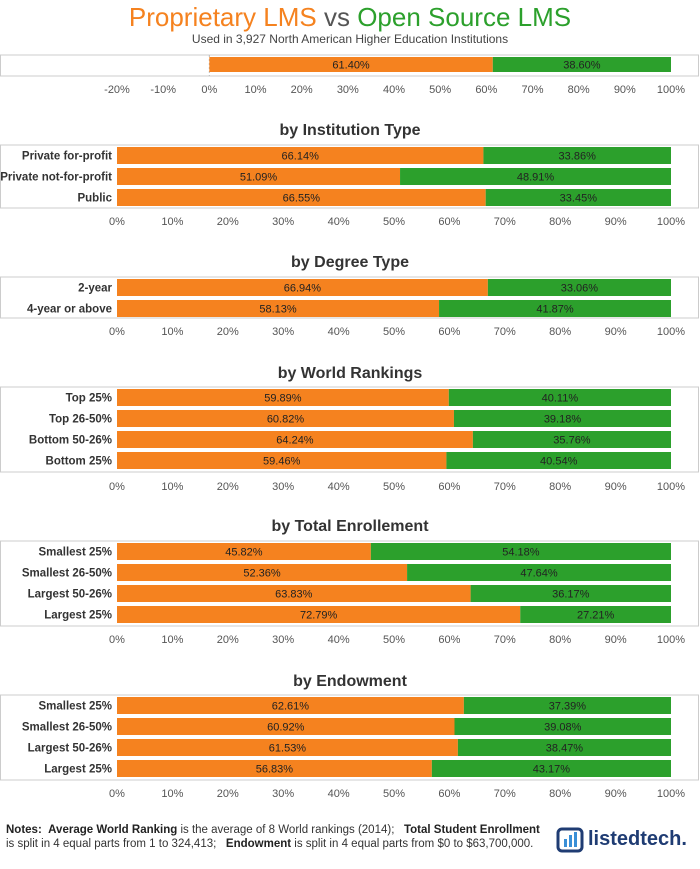  I want to click on title-vs: vs, so click(336, 17).